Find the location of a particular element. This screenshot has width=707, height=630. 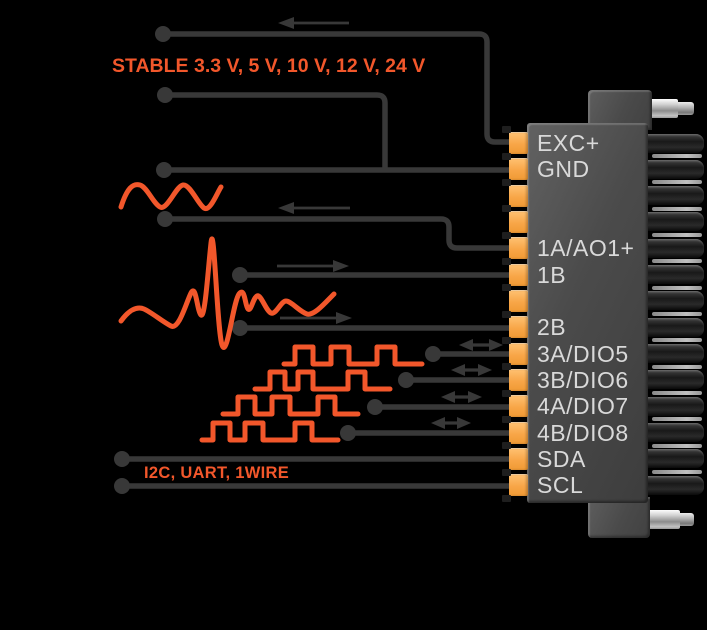

metal-guide-pin-bottom is located at coordinates (660, 519).